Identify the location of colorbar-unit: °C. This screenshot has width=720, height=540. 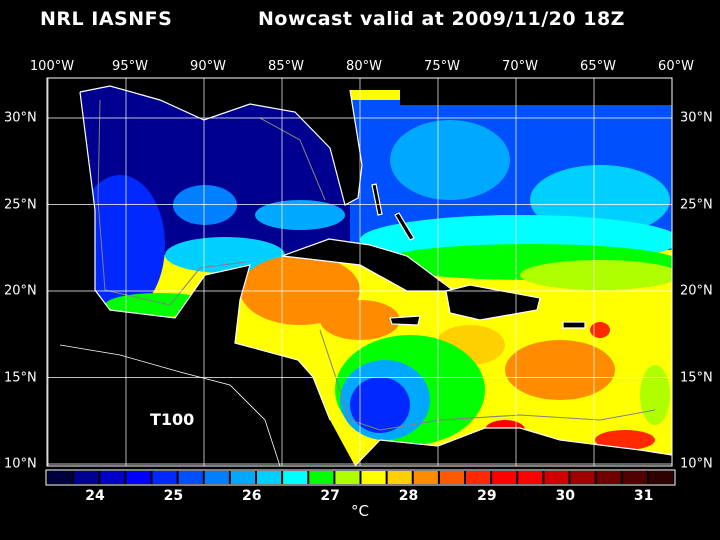
(360, 511).